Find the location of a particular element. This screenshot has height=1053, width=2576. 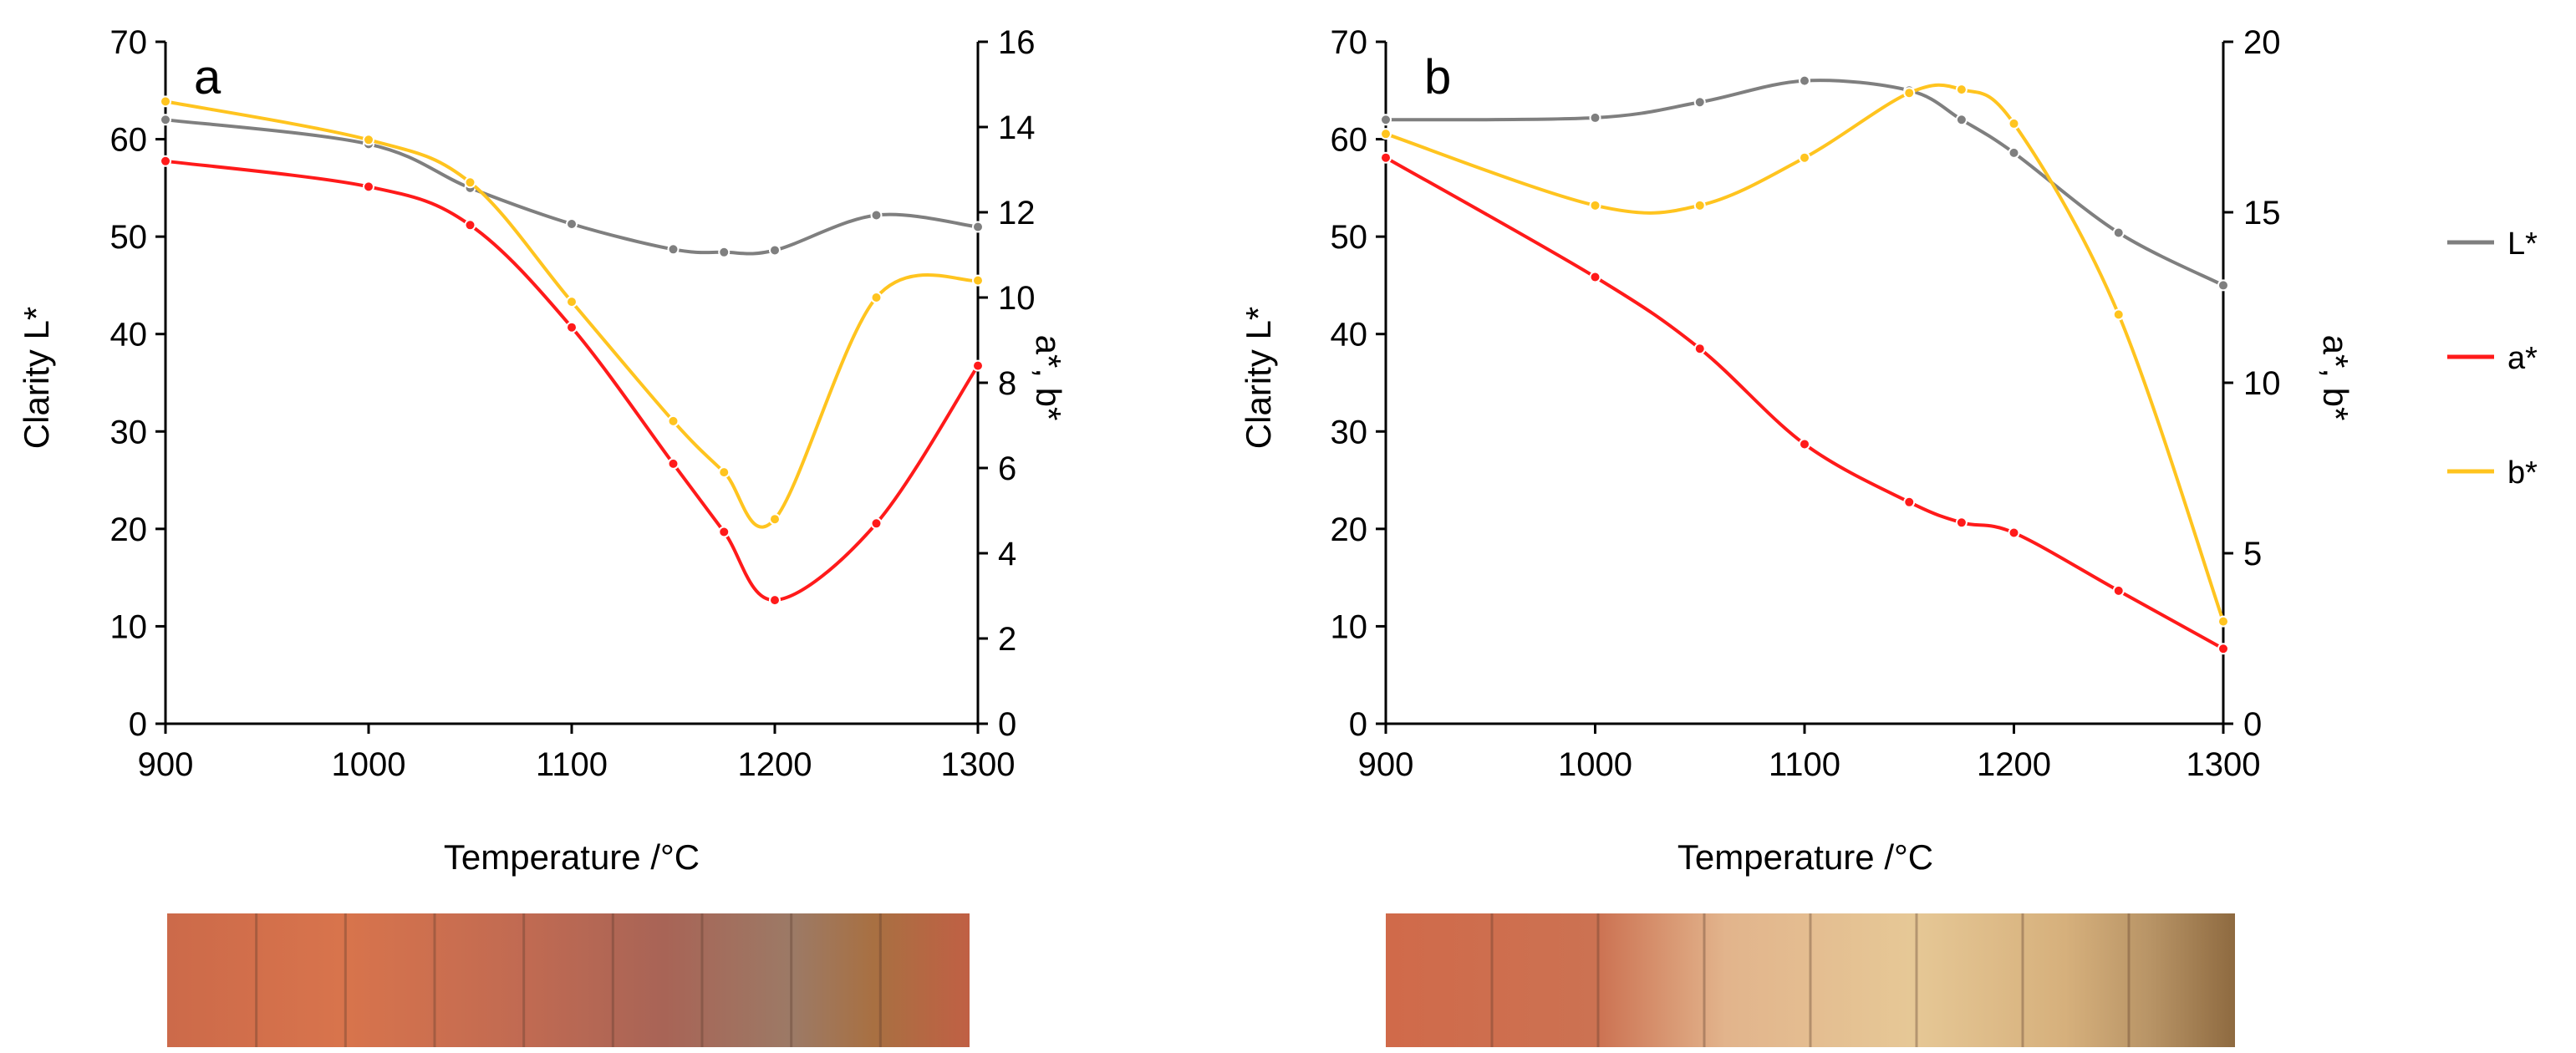

y-tick-label: 40 is located at coordinates (129, 335).